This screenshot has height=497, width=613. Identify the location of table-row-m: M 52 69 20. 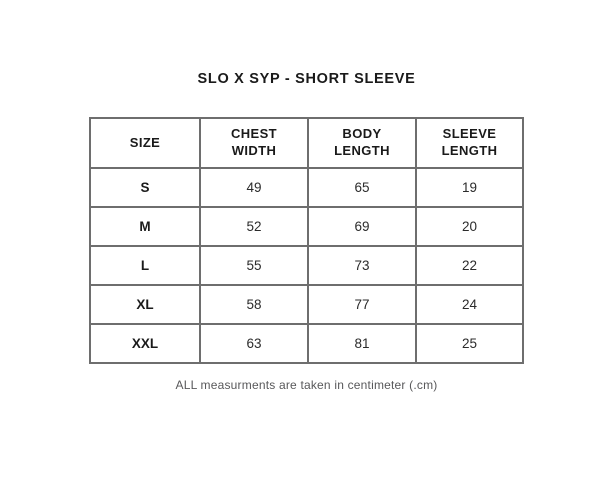
(306, 226).